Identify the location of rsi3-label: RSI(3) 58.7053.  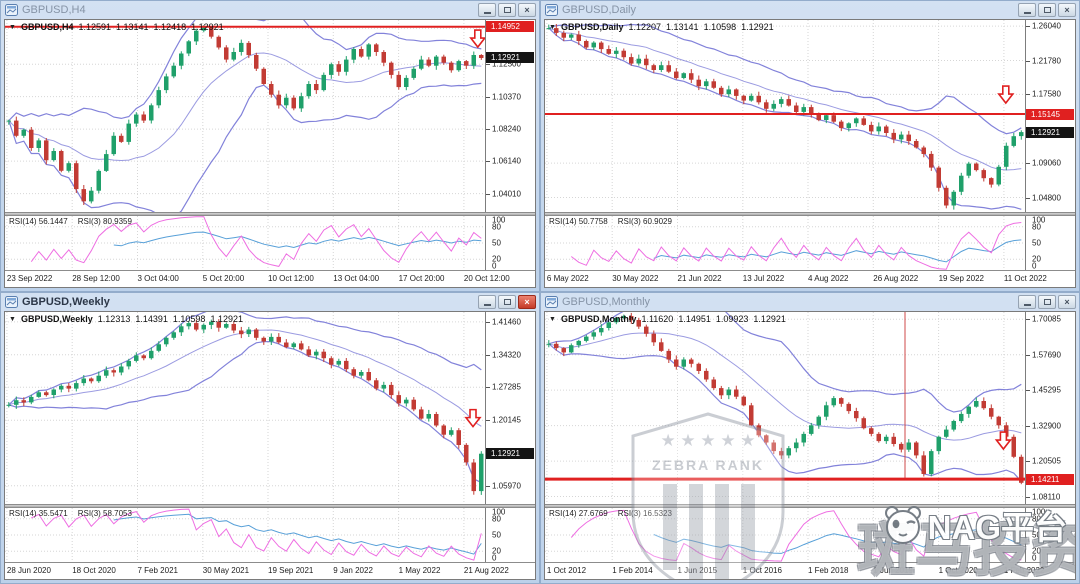
(104, 513).